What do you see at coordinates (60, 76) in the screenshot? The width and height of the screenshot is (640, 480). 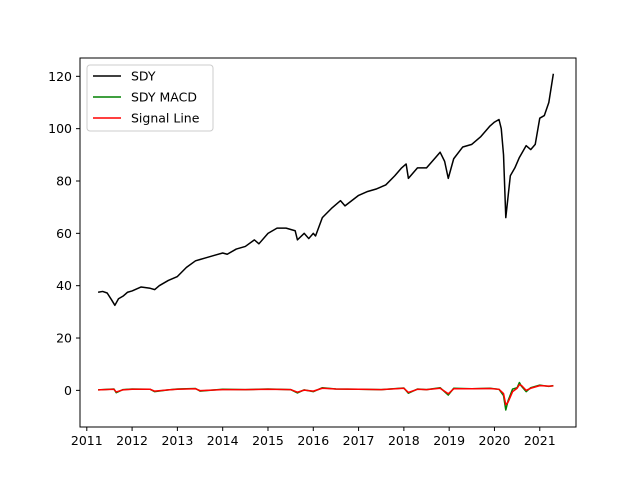 I see `y-tick-label: 120` at bounding box center [60, 76].